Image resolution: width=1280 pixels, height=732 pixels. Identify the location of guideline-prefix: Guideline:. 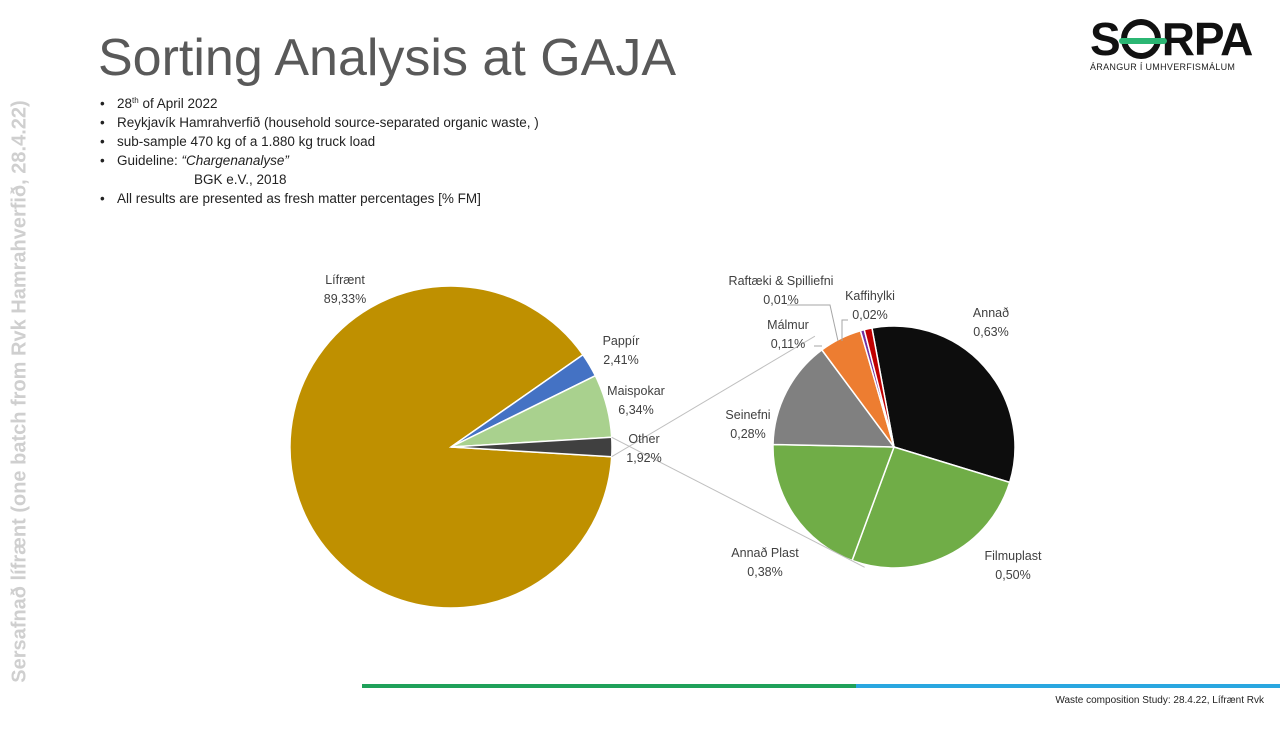
(149, 160).